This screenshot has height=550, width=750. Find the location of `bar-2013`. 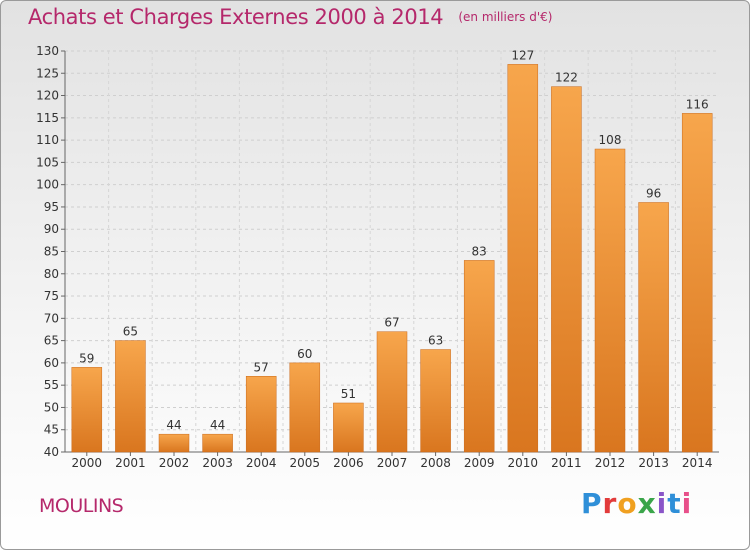

bar-2013 is located at coordinates (653, 327).